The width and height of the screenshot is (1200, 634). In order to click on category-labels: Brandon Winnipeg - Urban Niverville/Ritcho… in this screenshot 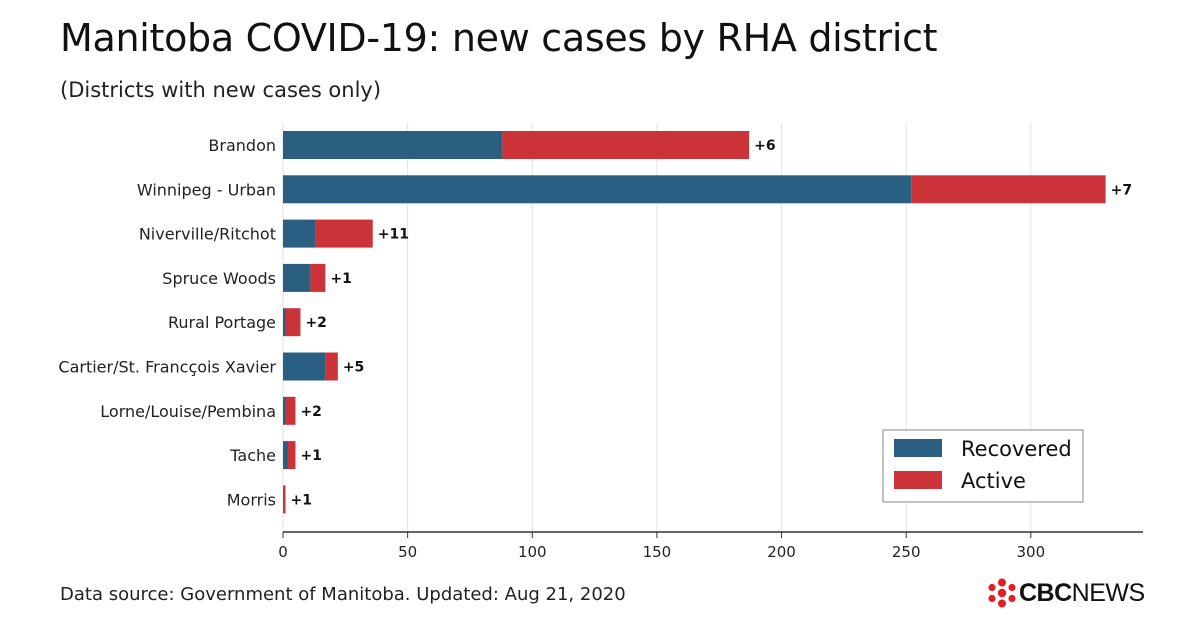, I will do `click(167, 322)`.